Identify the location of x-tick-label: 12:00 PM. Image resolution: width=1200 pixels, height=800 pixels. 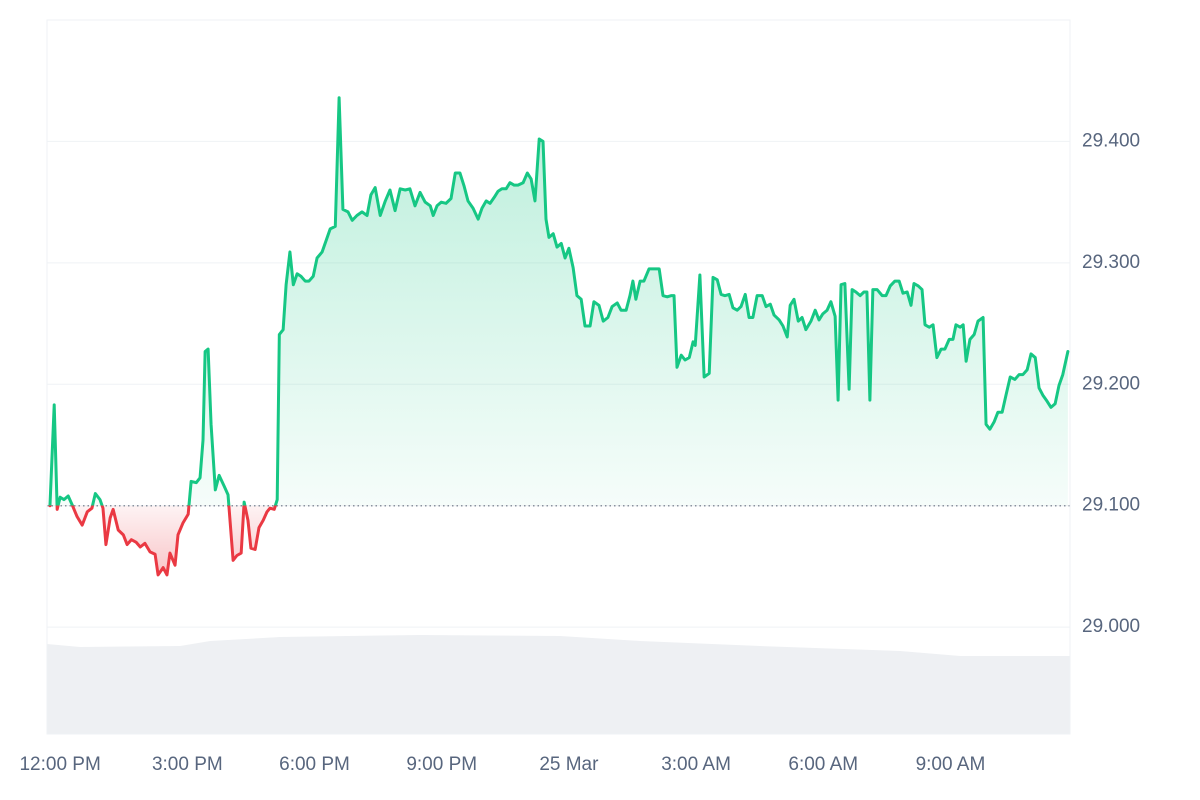
(59, 764).